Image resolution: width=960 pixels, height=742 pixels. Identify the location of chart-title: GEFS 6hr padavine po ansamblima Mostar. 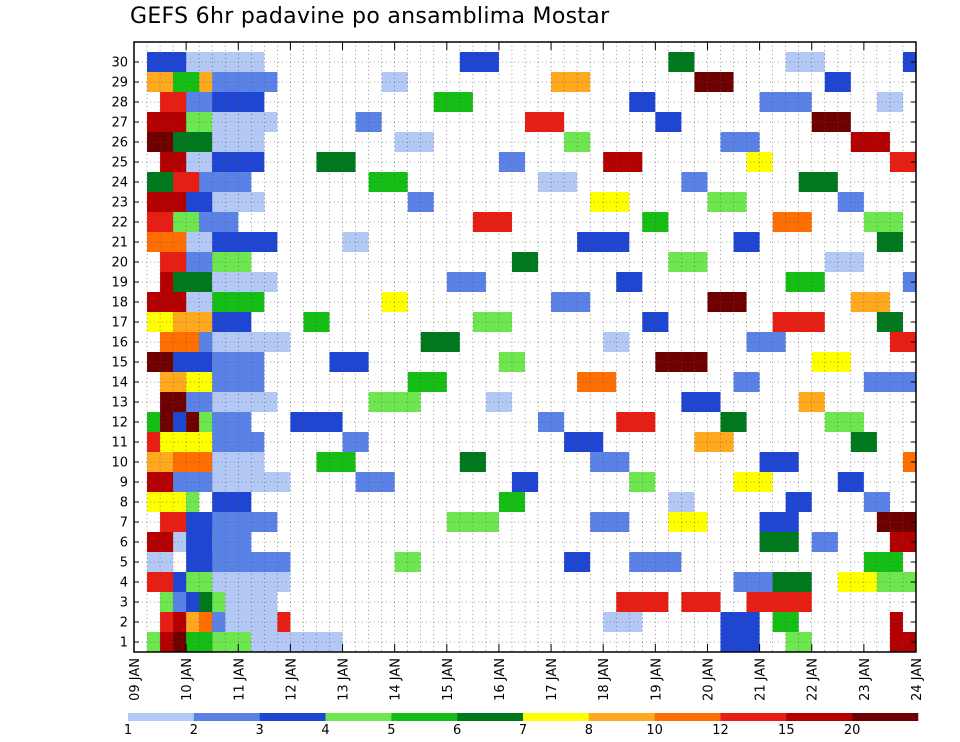
(370, 16).